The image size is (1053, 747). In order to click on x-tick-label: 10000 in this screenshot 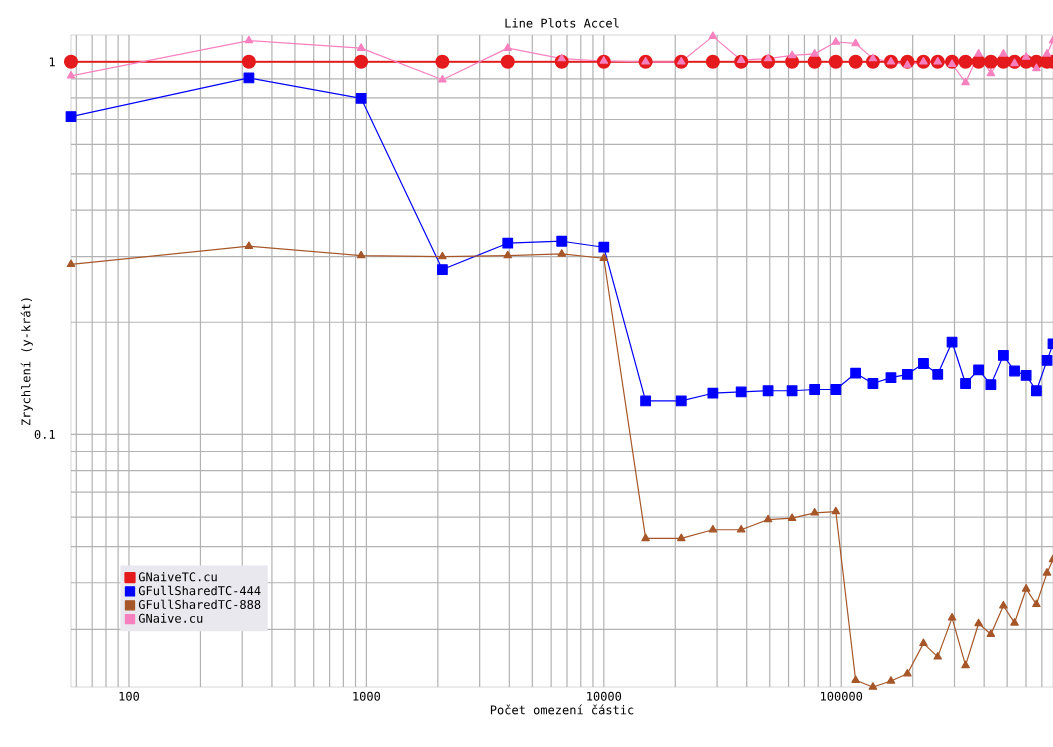, I will do `click(604, 696)`.